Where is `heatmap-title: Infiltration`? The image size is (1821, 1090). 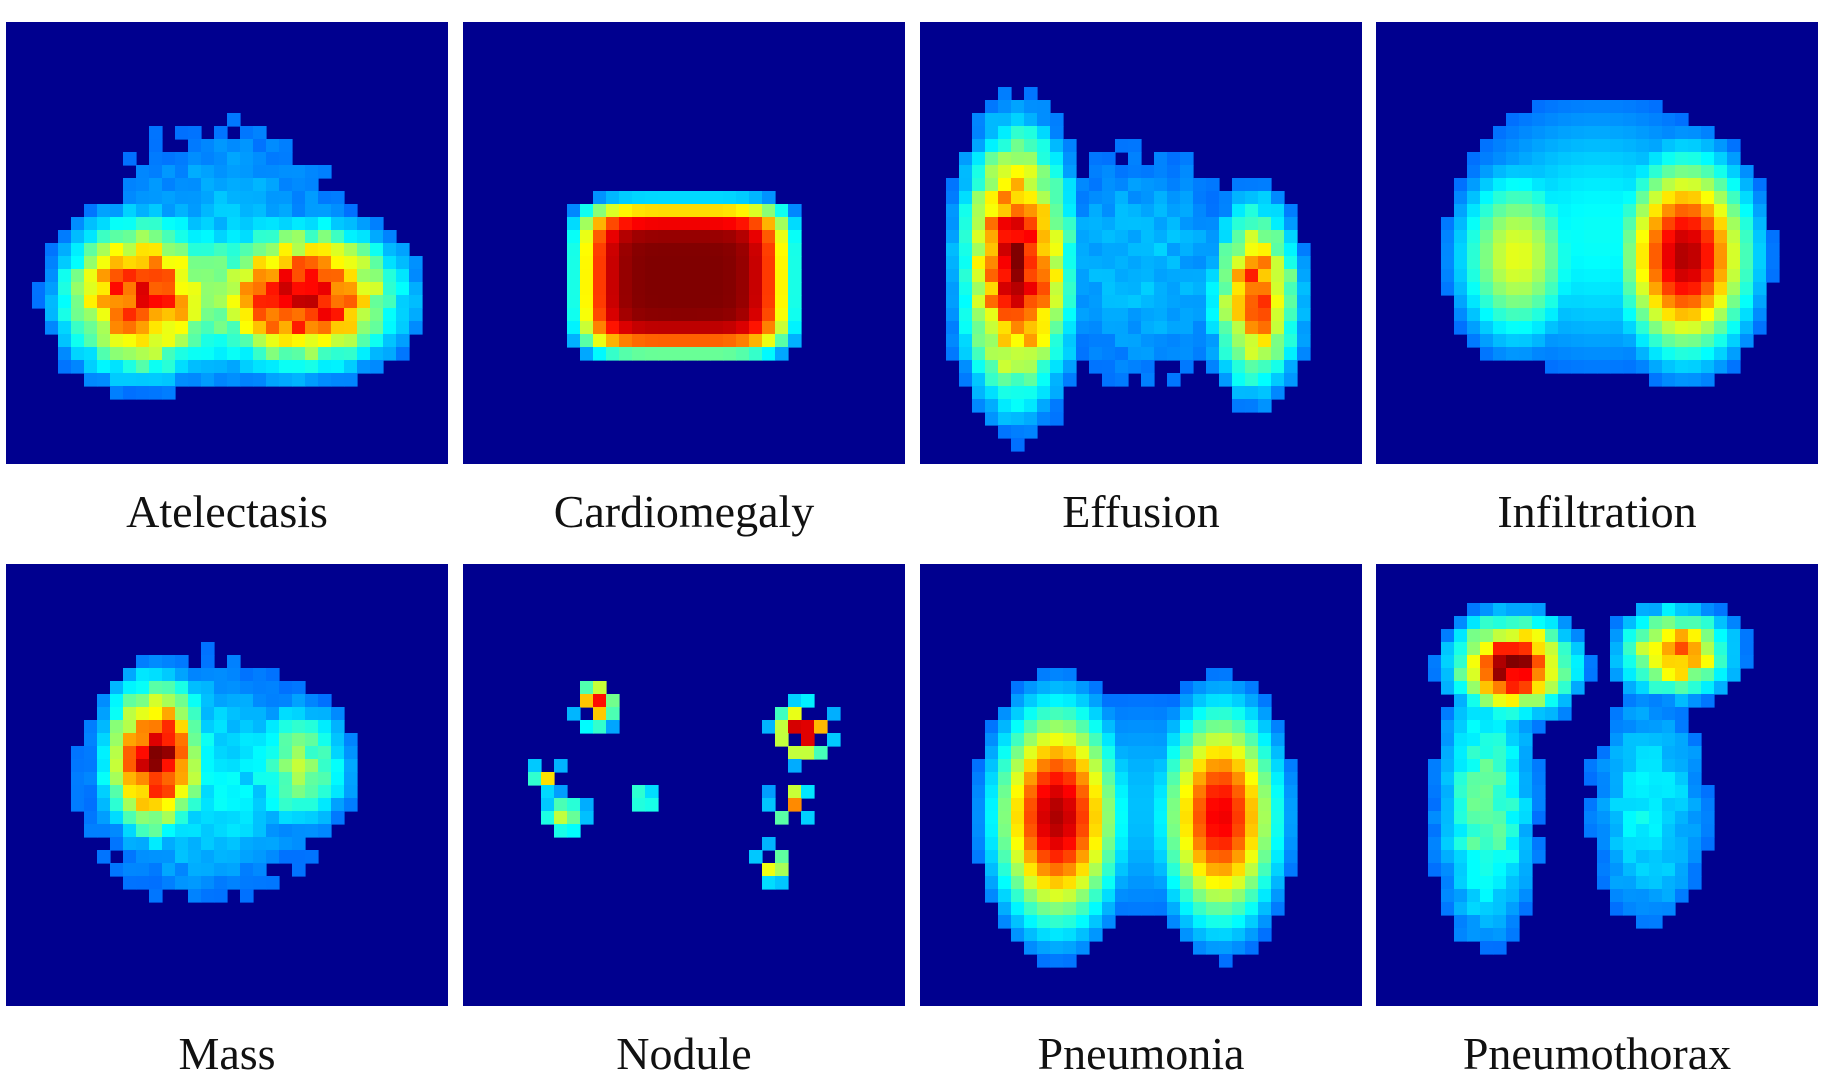 heatmap-title: Infiltration is located at coordinates (1597, 511).